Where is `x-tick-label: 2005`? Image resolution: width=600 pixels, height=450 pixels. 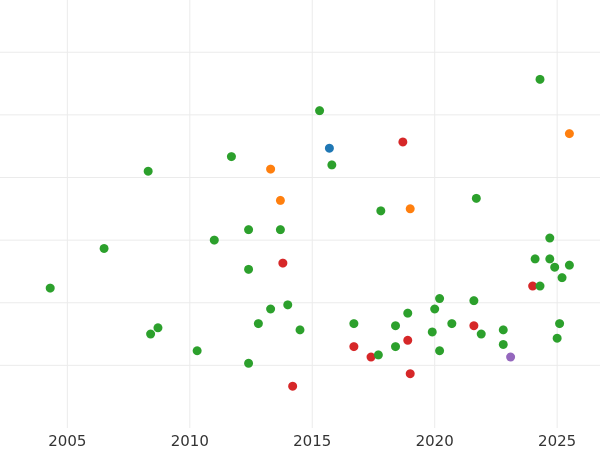 x-tick-label: 2005 is located at coordinates (67, 441).